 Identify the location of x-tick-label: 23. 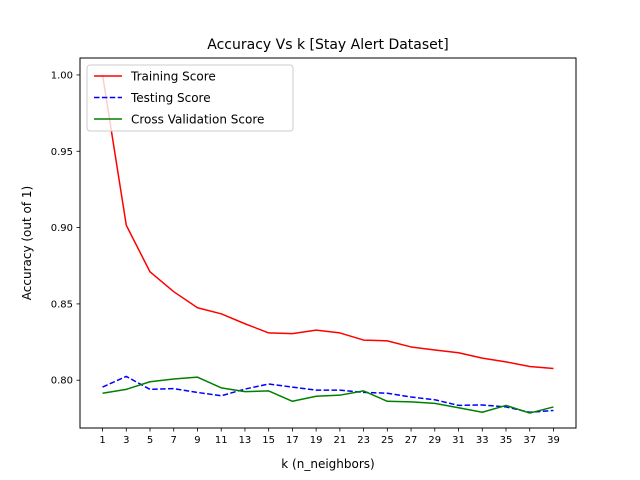
(363, 440).